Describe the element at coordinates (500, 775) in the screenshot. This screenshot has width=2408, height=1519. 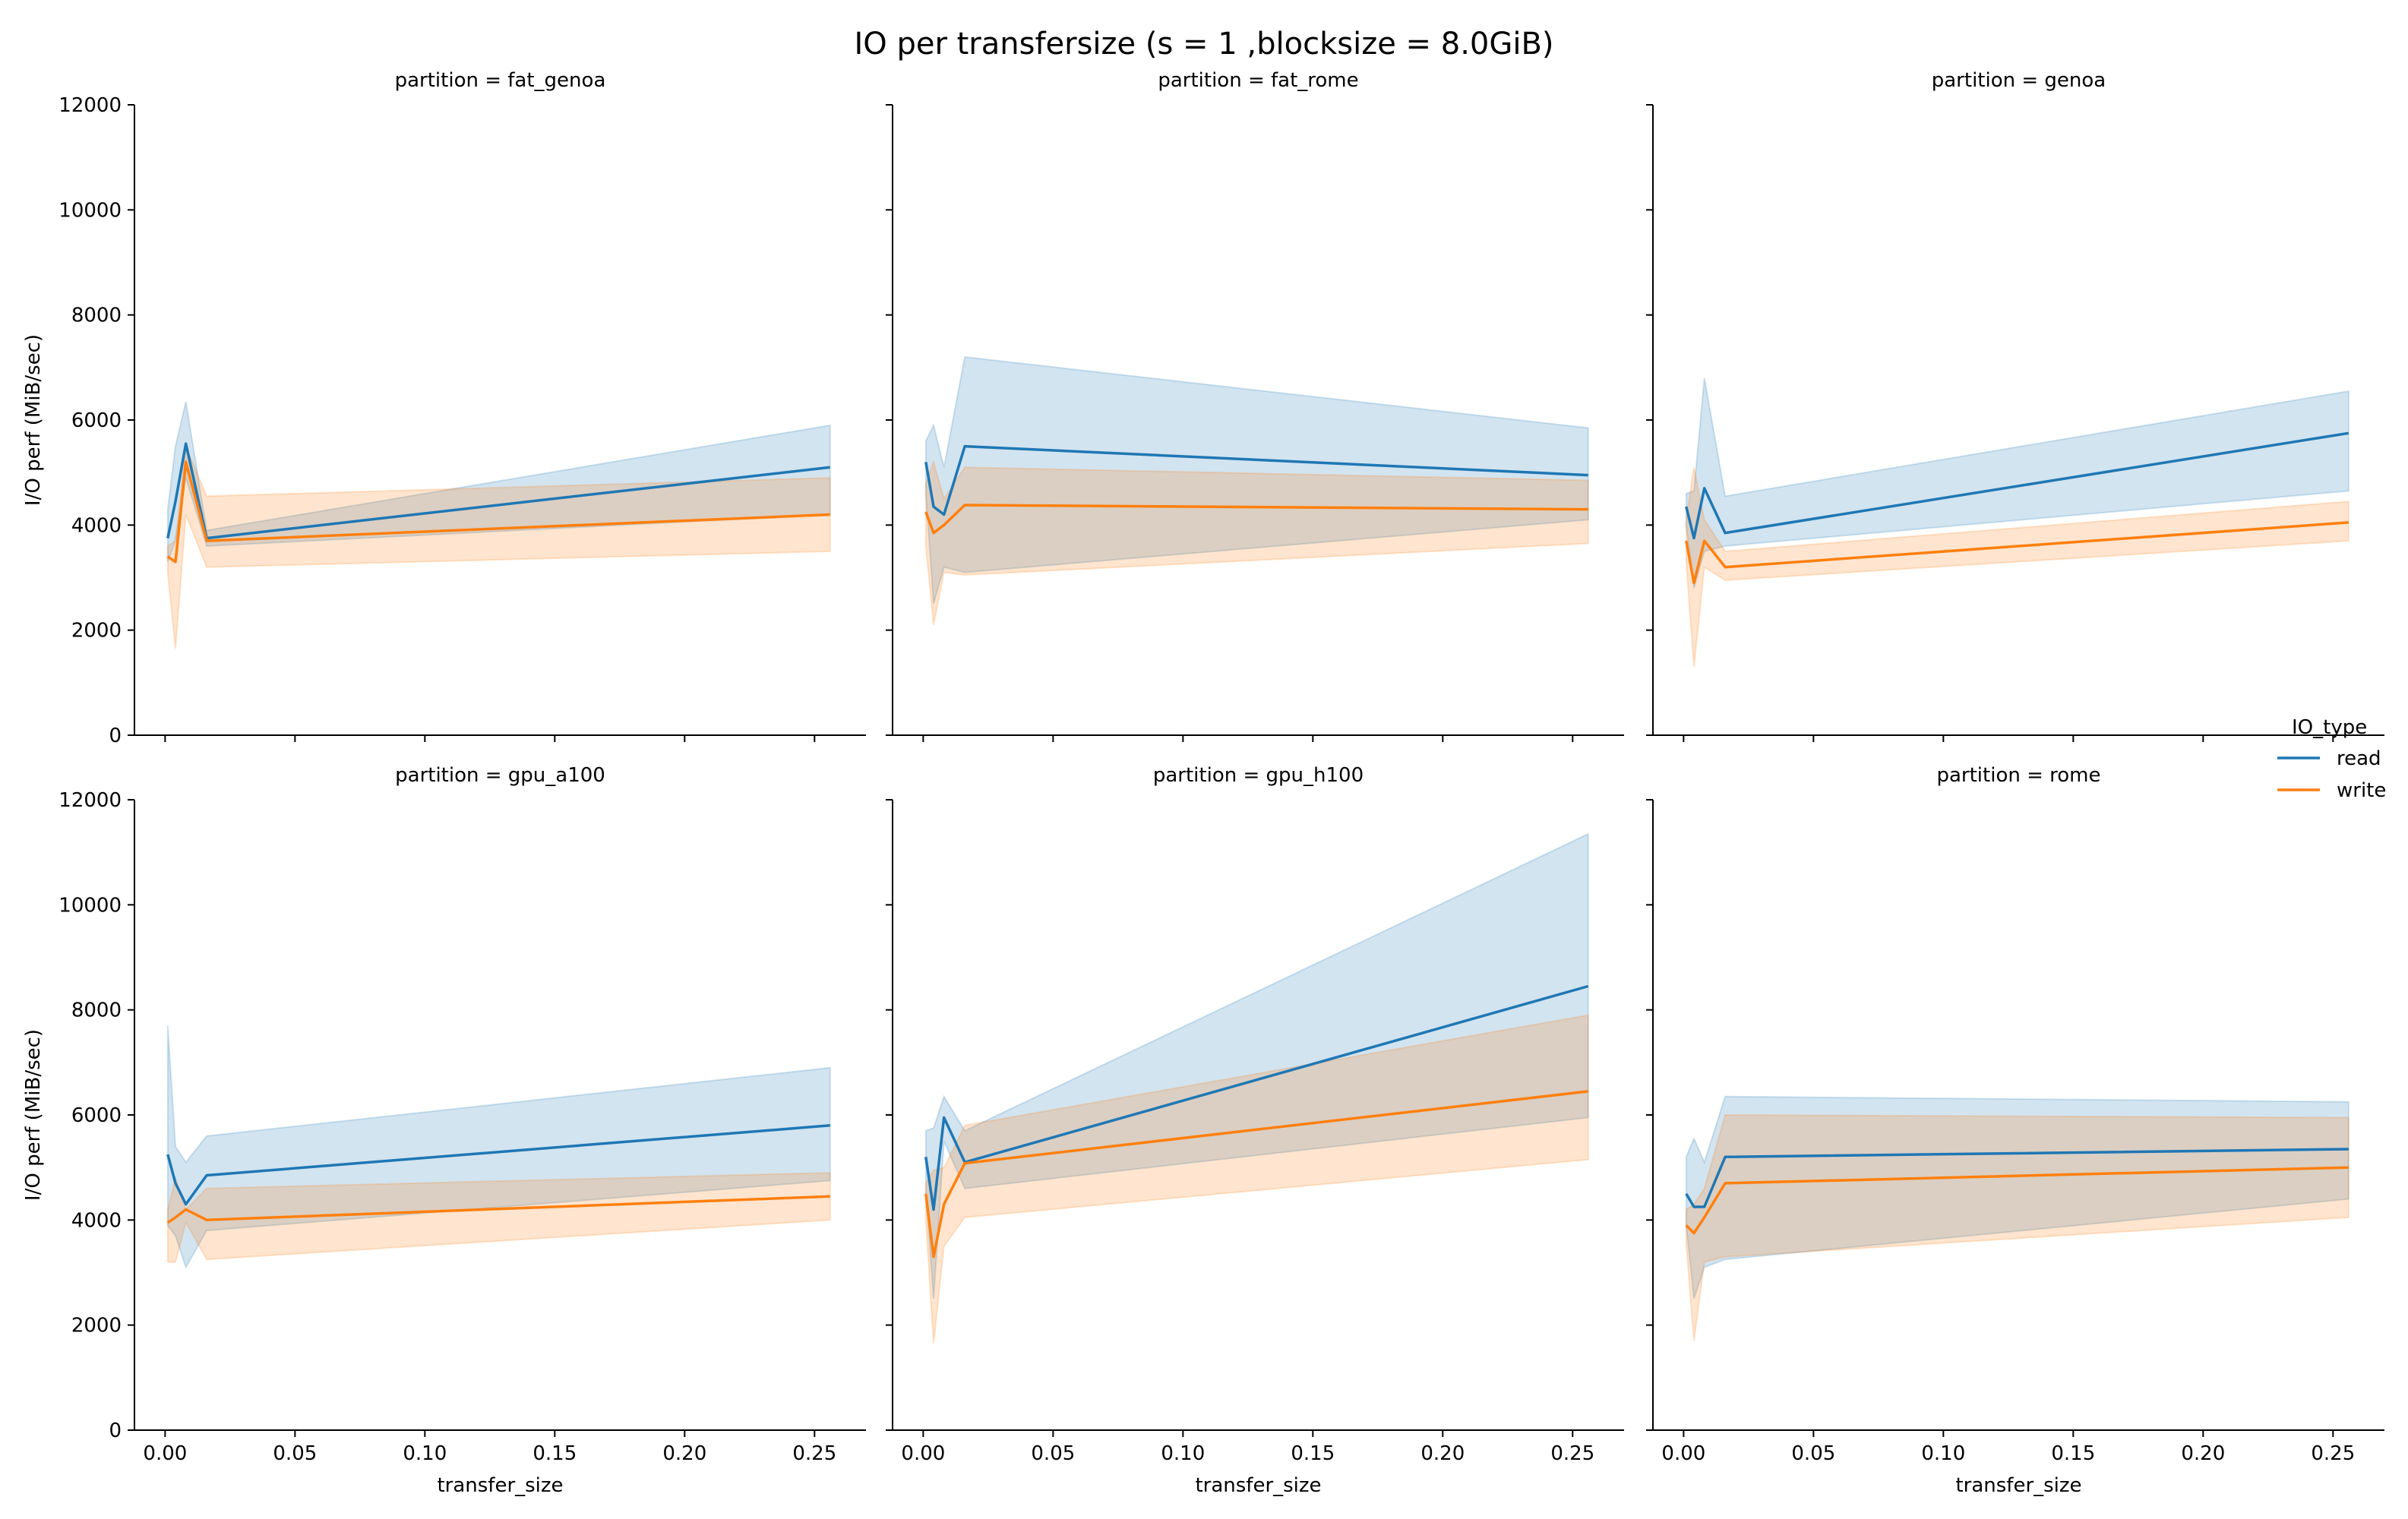
I see `facet-title: partition = gpu_a100` at that location.